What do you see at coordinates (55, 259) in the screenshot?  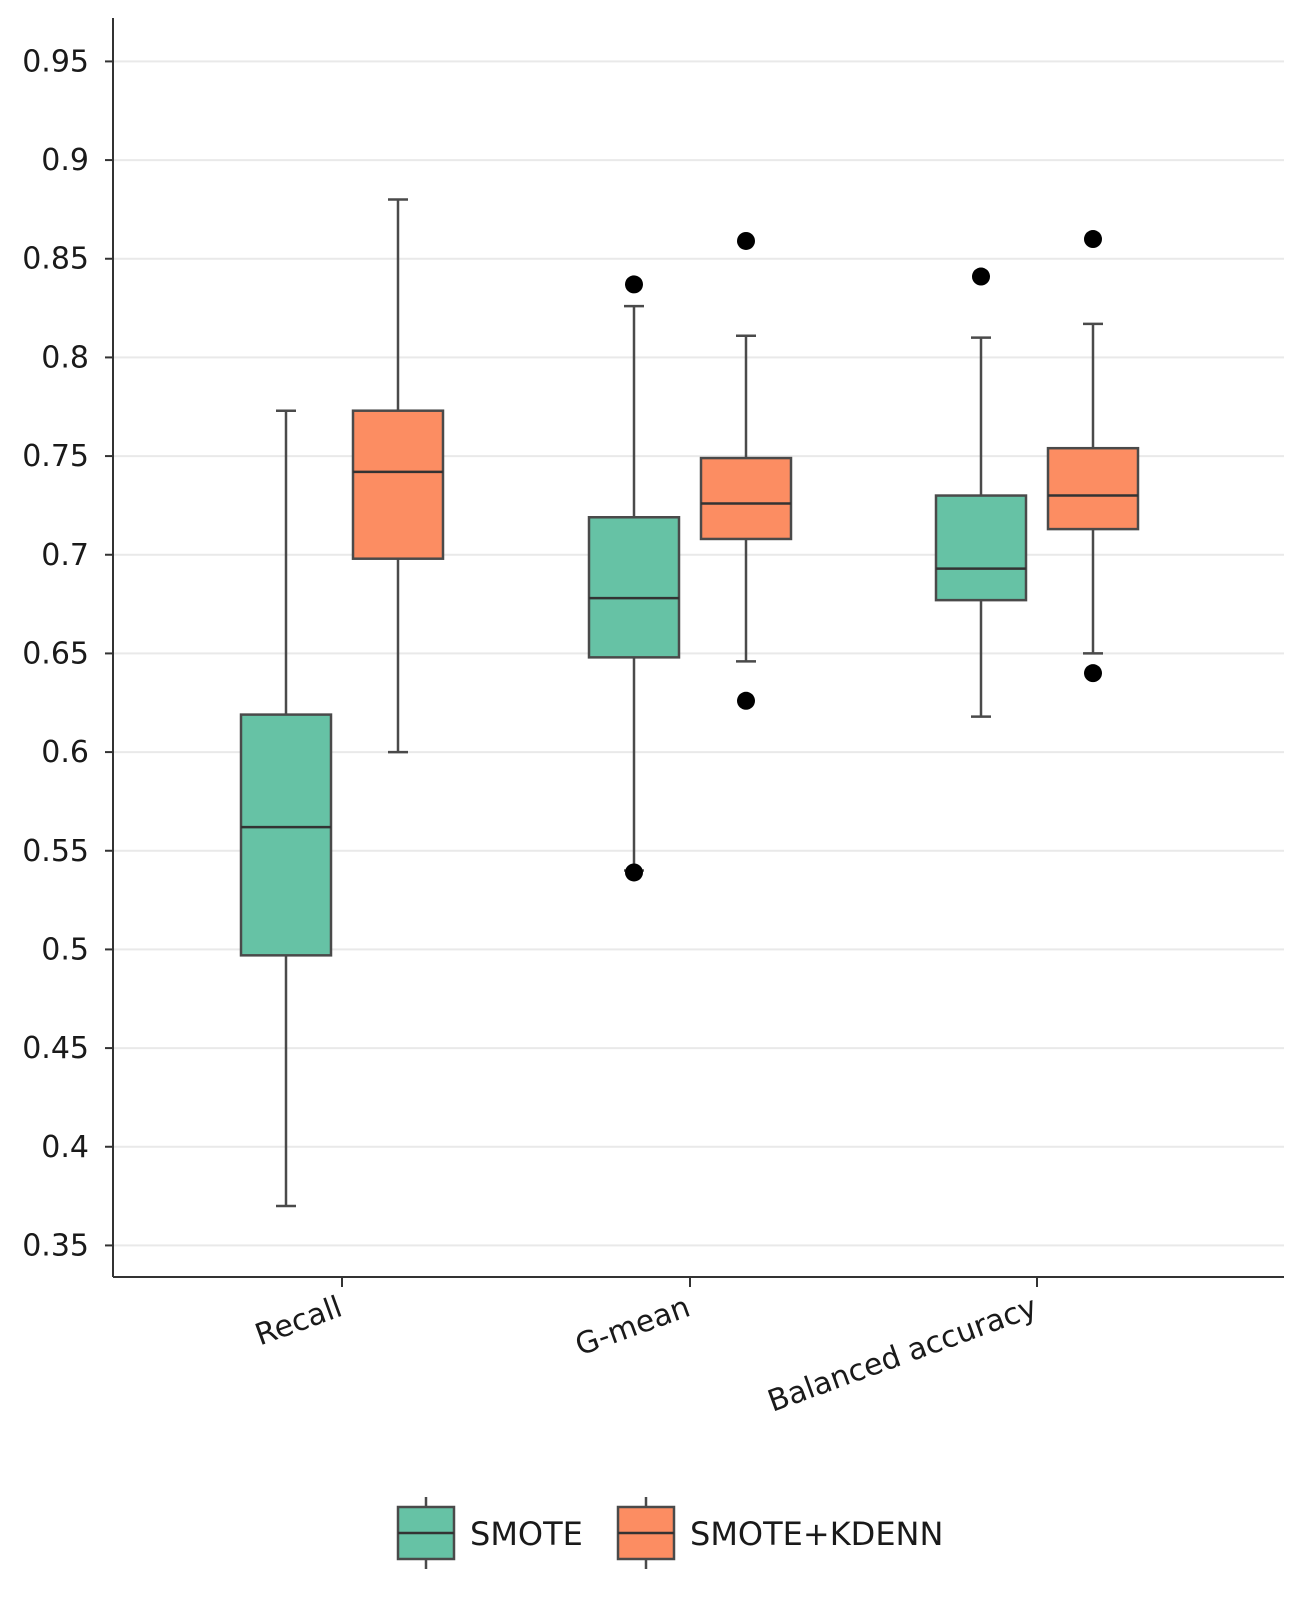 I see `y-tick-label: 0.85` at bounding box center [55, 259].